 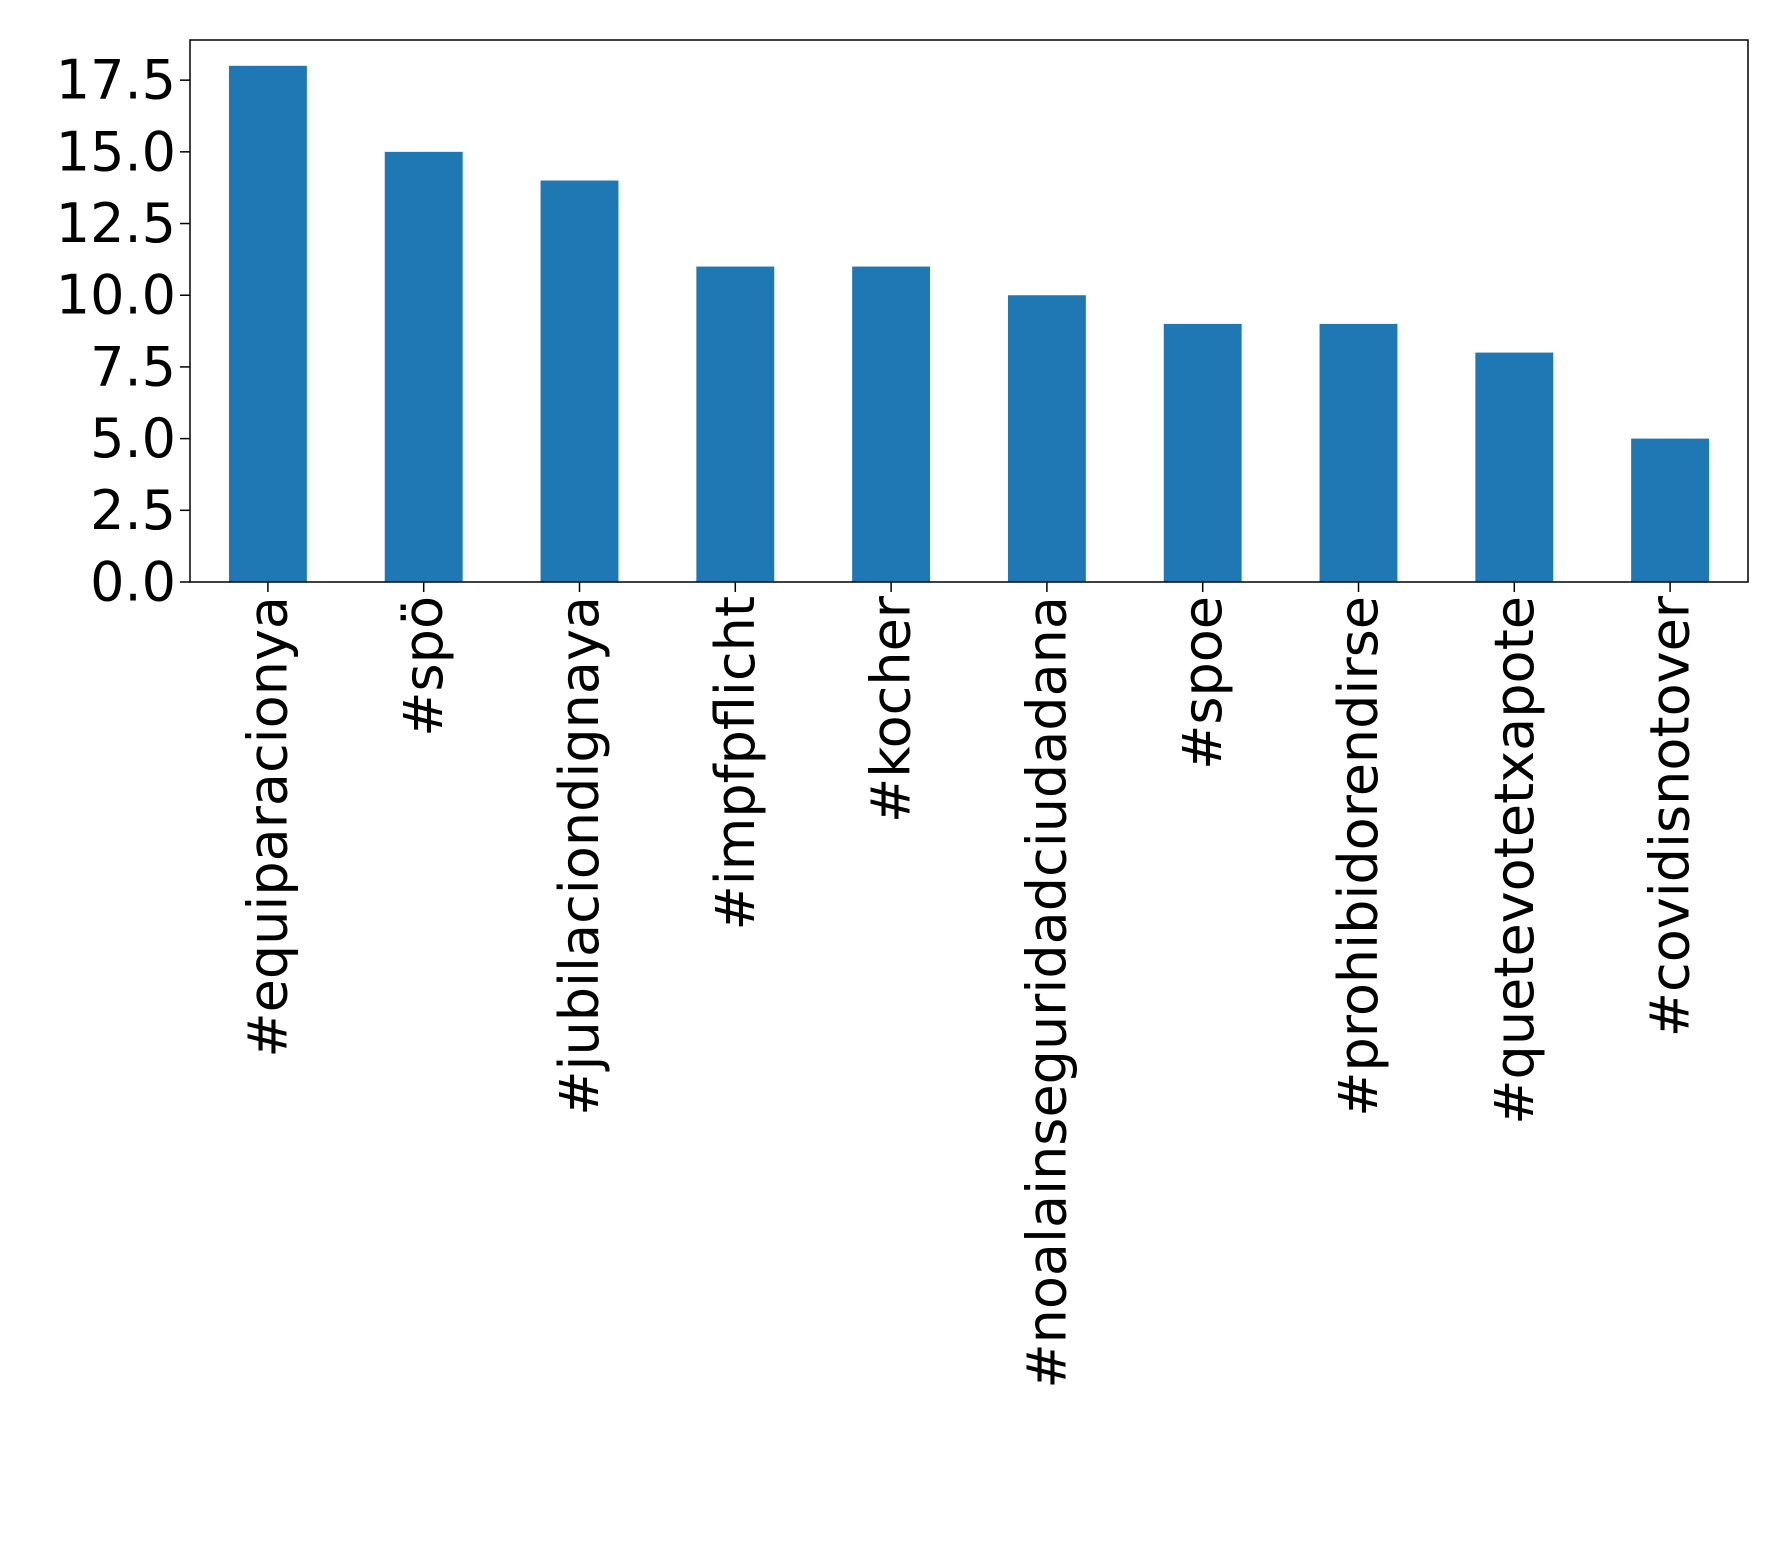 I want to click on x-tick-label: #kocher, so click(x=891, y=709).